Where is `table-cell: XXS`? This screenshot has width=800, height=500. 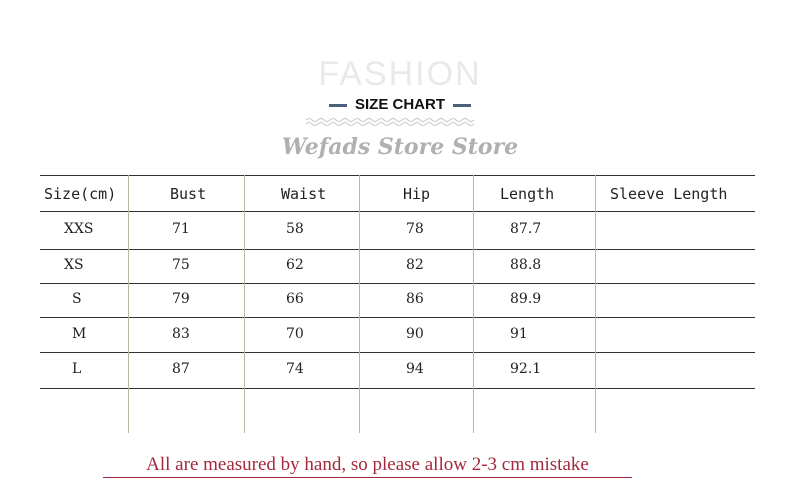 table-cell: XXS is located at coordinates (79, 229).